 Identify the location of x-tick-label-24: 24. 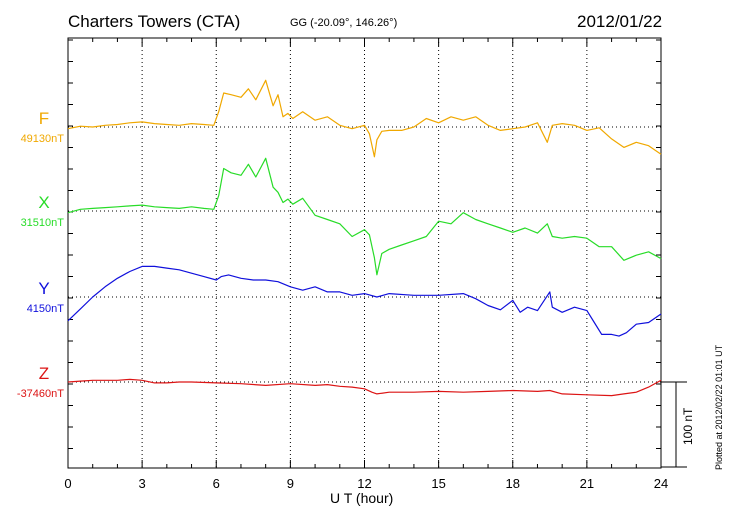
(661, 483).